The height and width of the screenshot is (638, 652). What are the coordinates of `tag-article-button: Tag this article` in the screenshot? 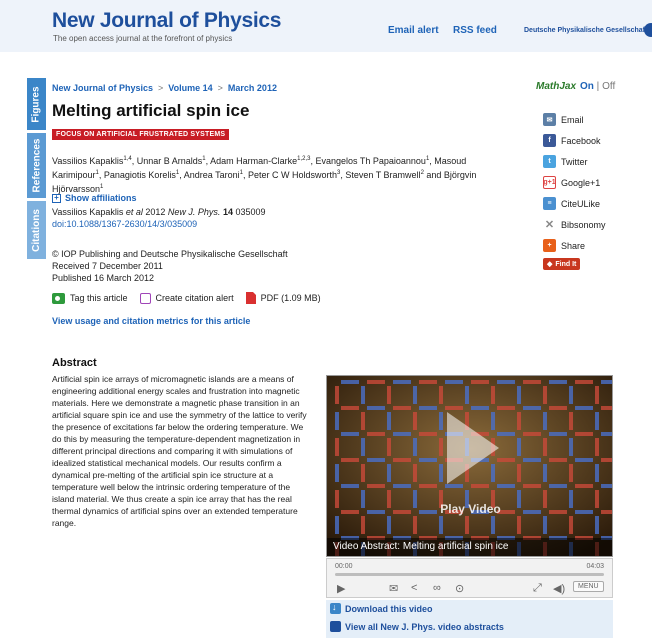 It's located at (90, 298).